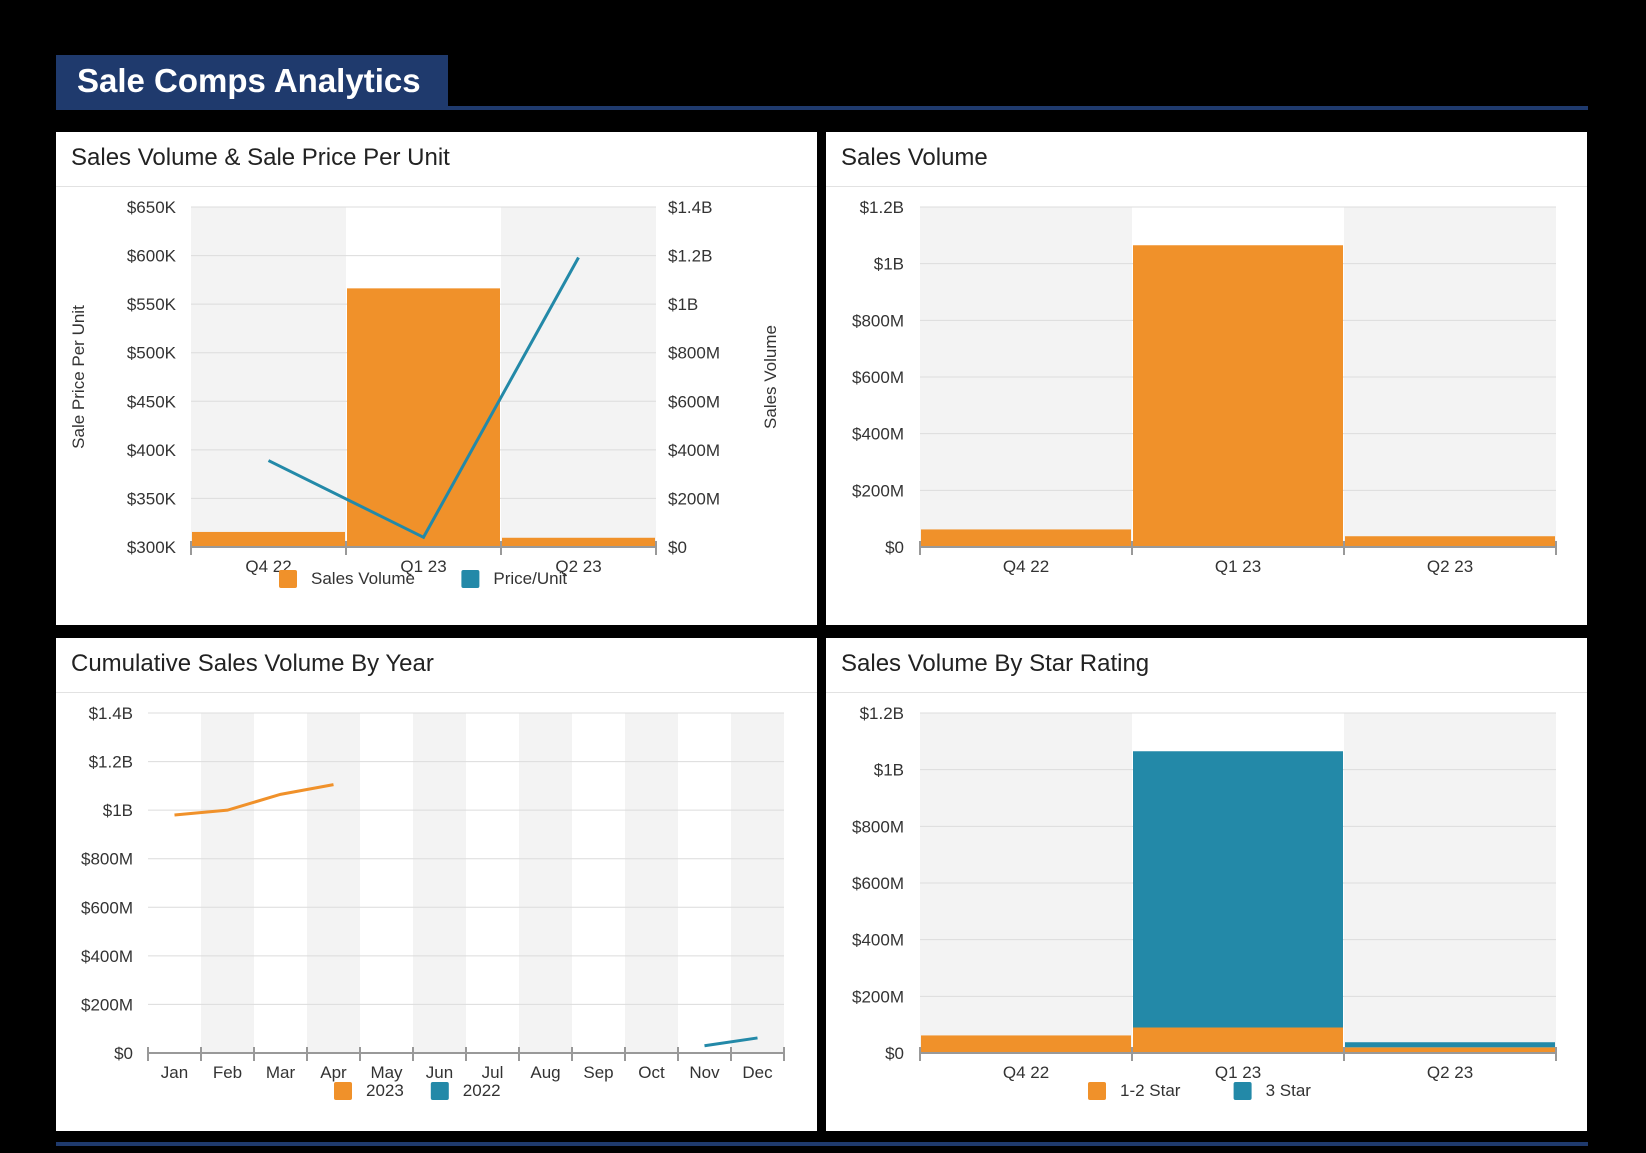  I want to click on y-right-tick-label: $0, so click(677, 547).